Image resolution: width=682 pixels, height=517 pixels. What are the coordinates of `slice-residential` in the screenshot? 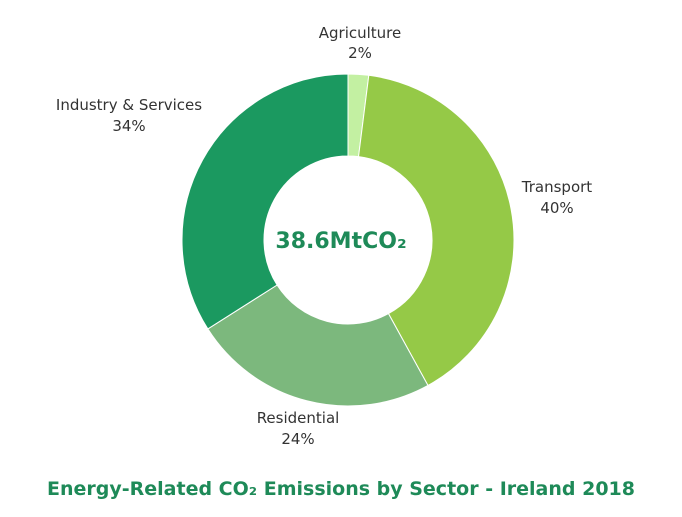 It's located at (318, 345).